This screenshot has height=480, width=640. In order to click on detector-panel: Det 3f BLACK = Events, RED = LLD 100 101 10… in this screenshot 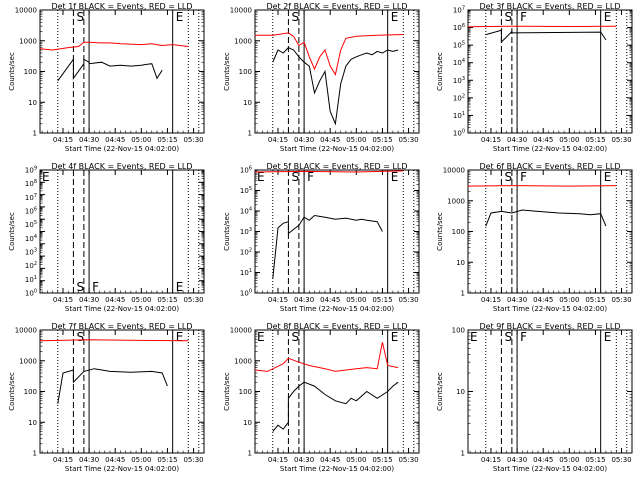, I will do `click(534, 77)`.